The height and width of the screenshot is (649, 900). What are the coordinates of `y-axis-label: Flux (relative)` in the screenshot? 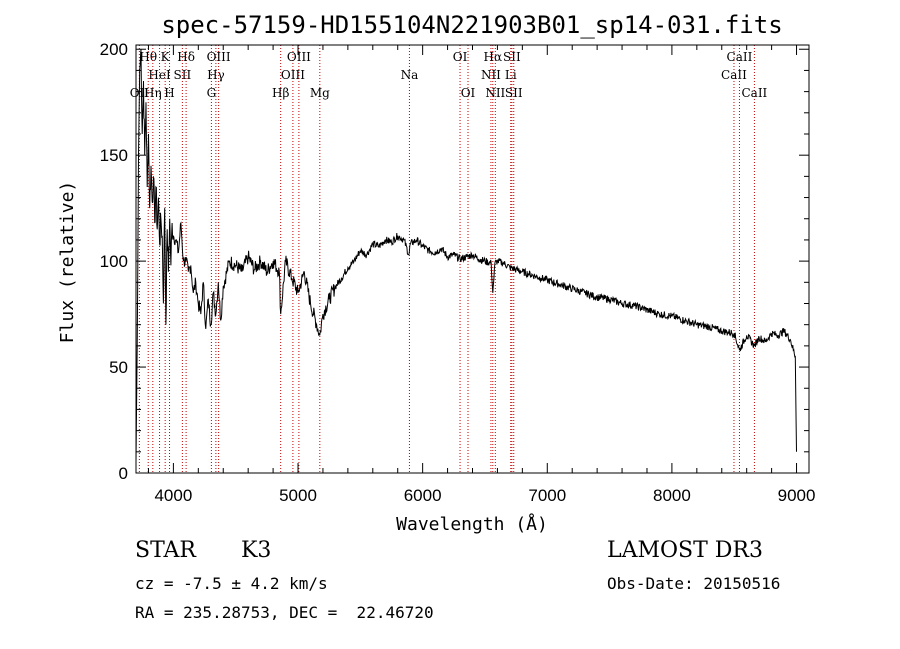 It's located at (67, 262).